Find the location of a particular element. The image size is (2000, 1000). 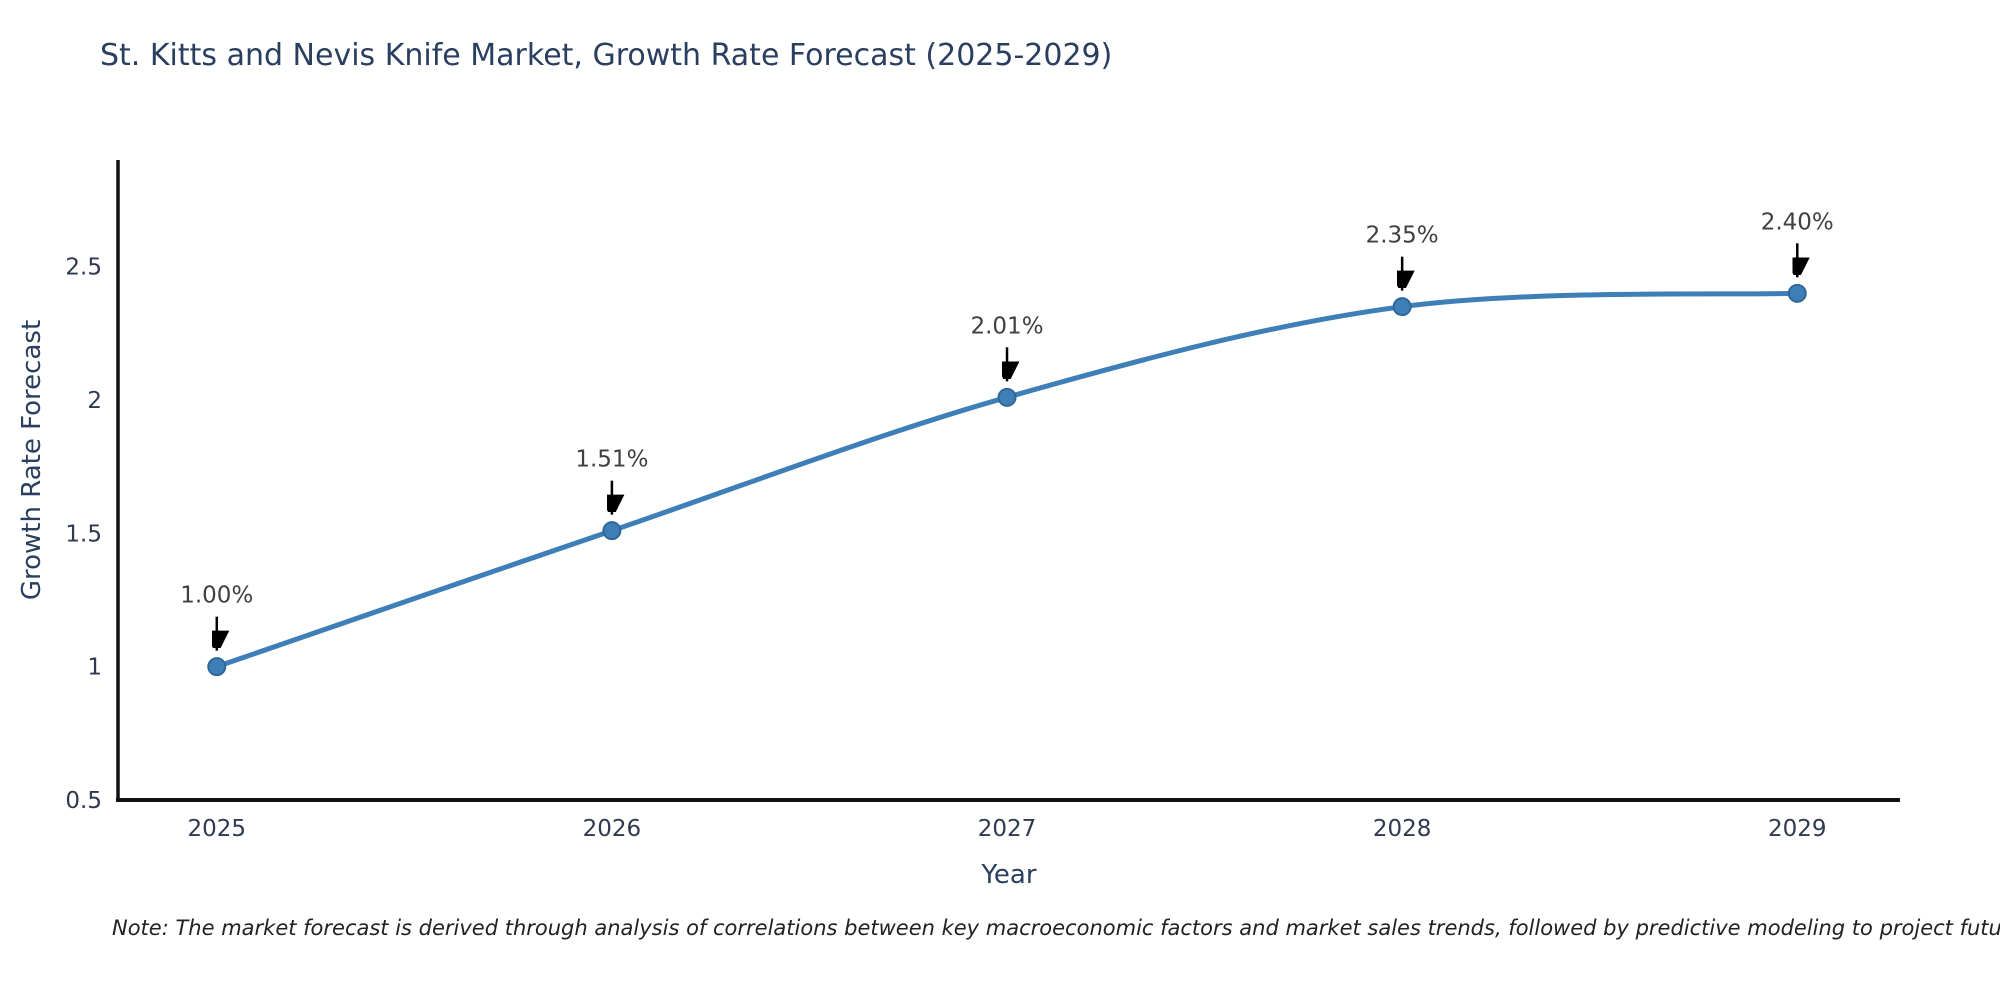

point-value-label: 2.40% is located at coordinates (1797, 222).